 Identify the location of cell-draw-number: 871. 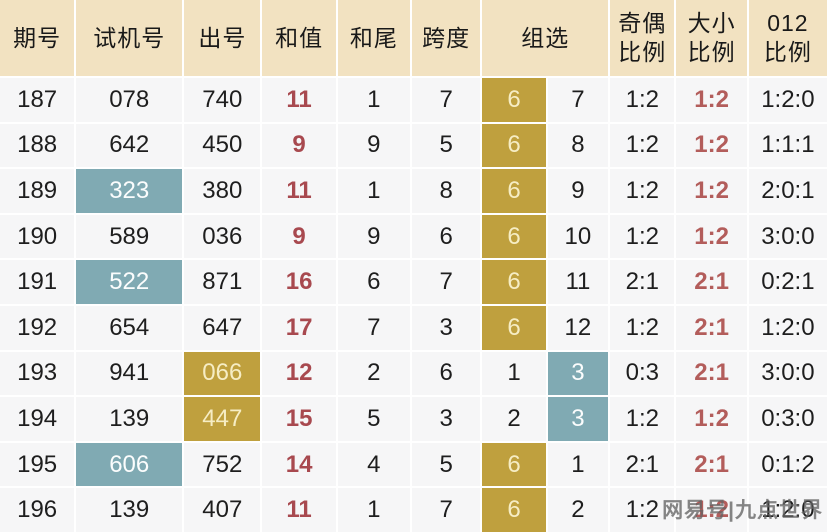
(222, 282).